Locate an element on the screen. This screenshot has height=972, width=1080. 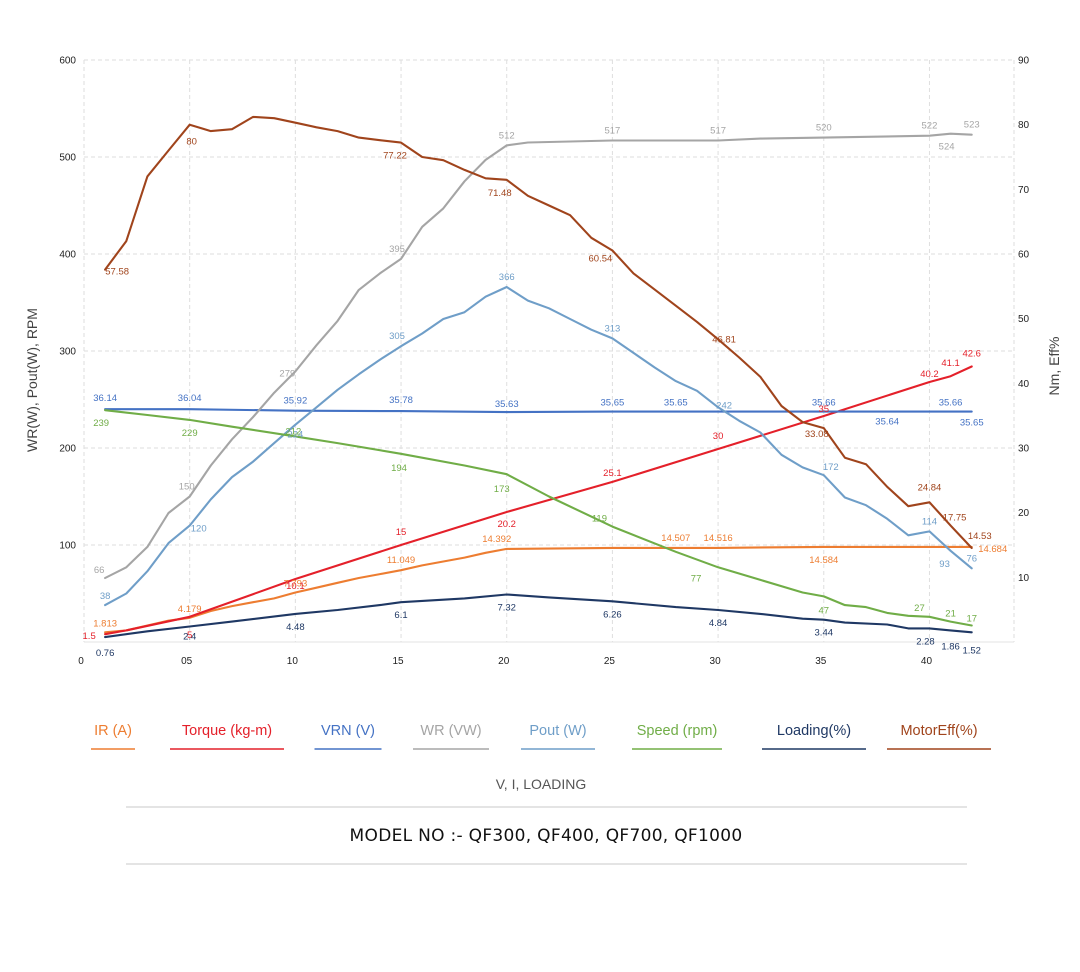
x-tick-label: 40 is located at coordinates (927, 661).